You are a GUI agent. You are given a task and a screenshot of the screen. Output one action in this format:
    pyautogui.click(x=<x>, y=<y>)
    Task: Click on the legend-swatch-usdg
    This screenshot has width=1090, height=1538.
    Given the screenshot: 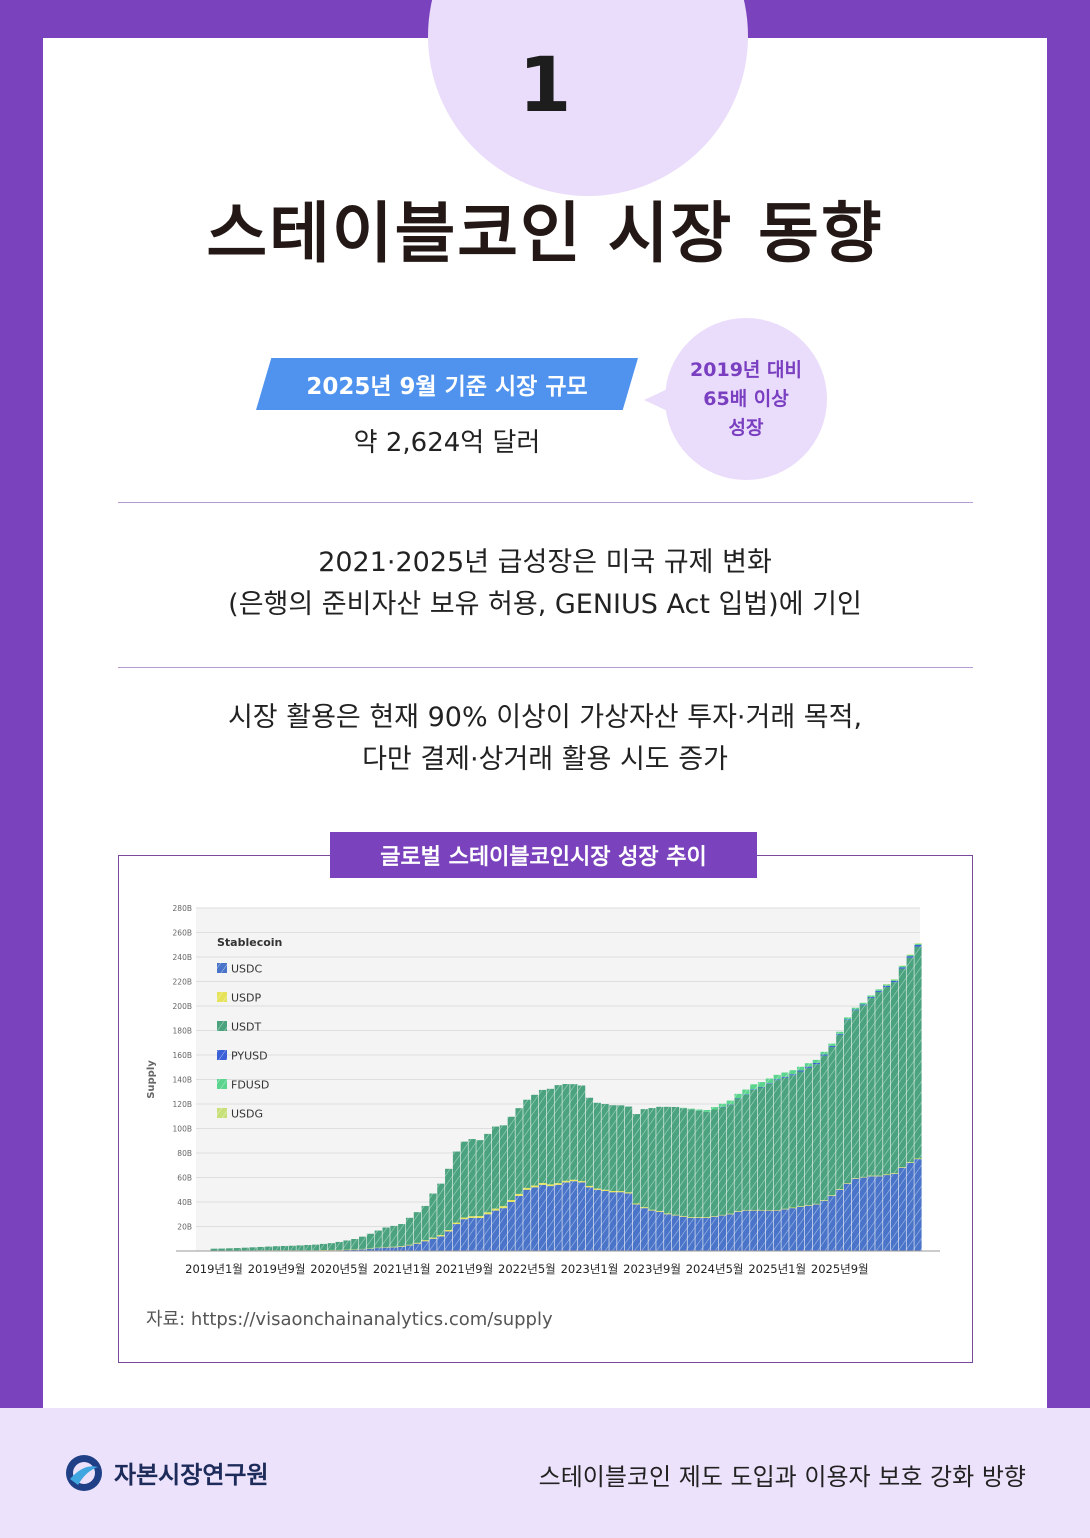 What is the action you would take?
    pyautogui.click(x=222, y=1113)
    